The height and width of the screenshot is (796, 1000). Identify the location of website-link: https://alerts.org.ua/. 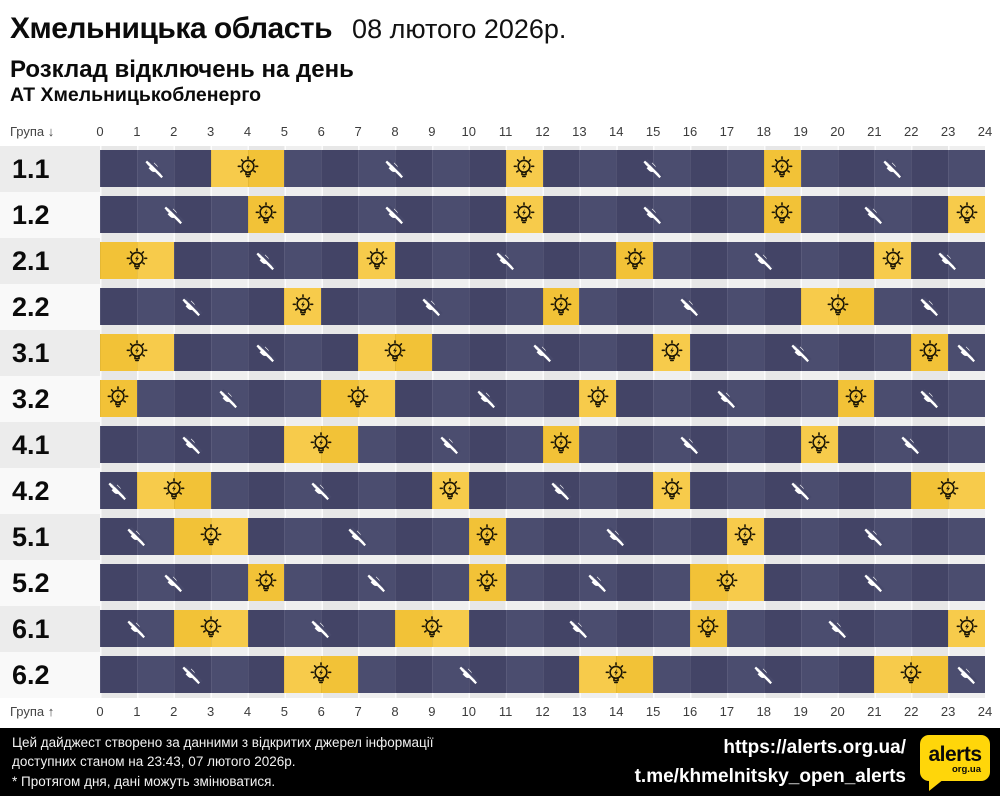
(814, 747).